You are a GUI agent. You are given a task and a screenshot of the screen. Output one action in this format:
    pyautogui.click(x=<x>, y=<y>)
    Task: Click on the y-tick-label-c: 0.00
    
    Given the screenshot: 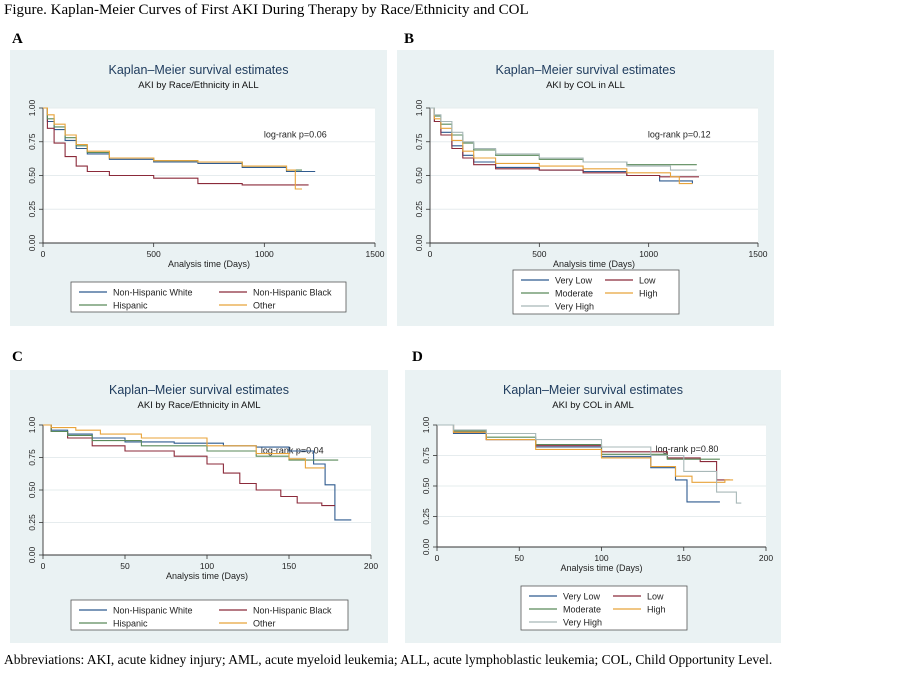 What is the action you would take?
    pyautogui.click(x=32, y=554)
    